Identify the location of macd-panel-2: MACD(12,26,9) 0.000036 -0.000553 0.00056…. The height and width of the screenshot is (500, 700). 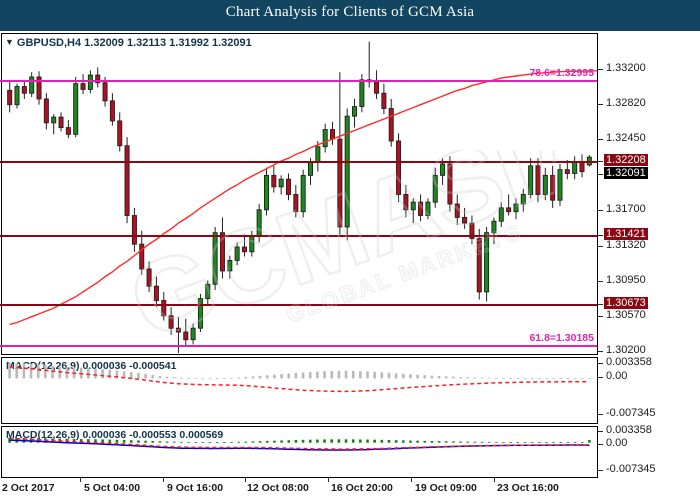
(299, 452).